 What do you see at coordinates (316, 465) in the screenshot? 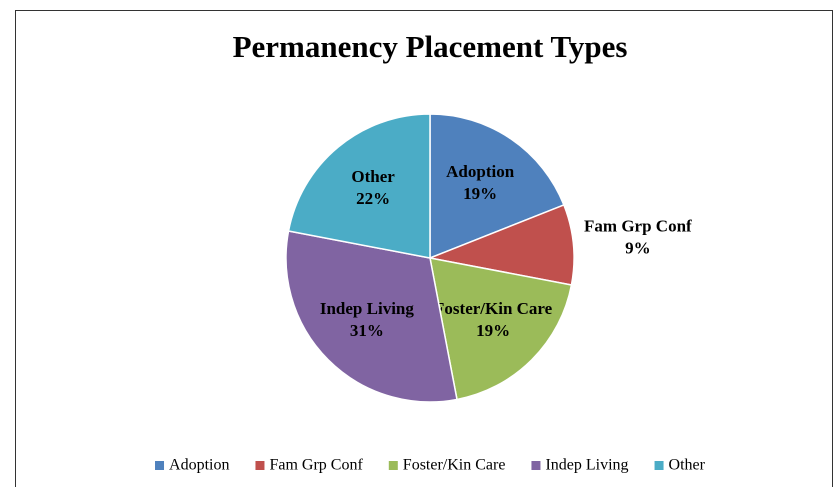
I see `legend-label: Fam Grp Conf` at bounding box center [316, 465].